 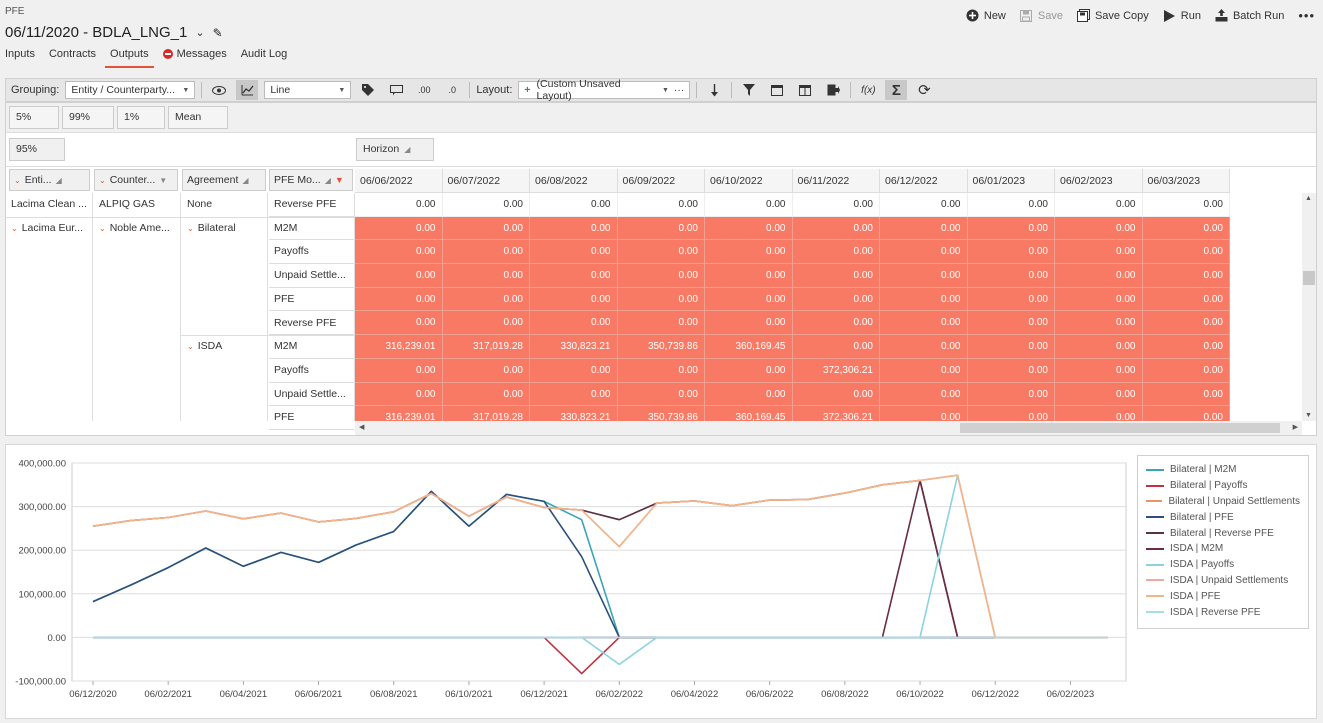 I want to click on chart-type-select: Line ▼, so click(x=308, y=90).